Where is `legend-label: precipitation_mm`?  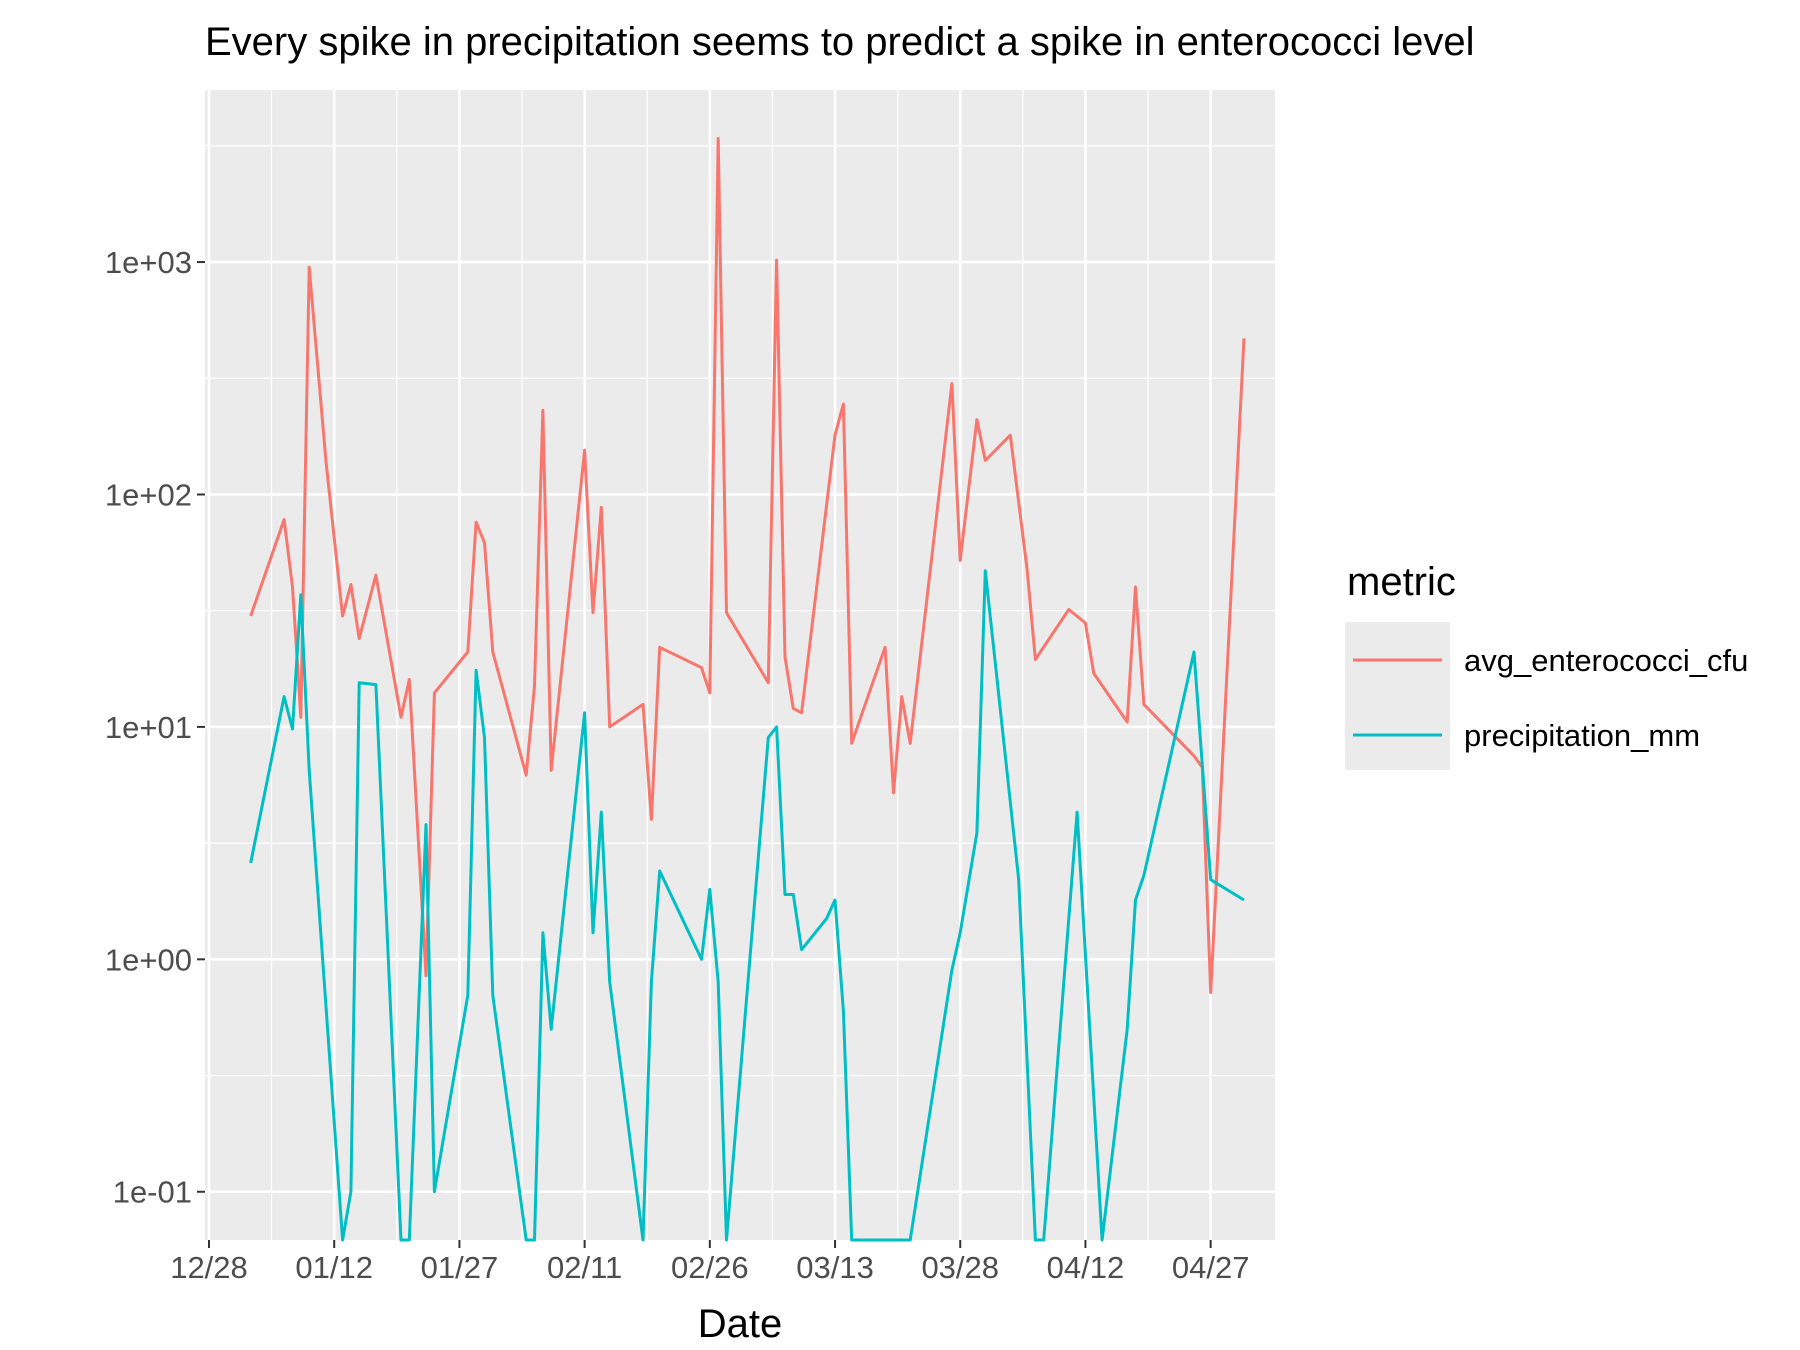 legend-label: precipitation_mm is located at coordinates (1582, 735).